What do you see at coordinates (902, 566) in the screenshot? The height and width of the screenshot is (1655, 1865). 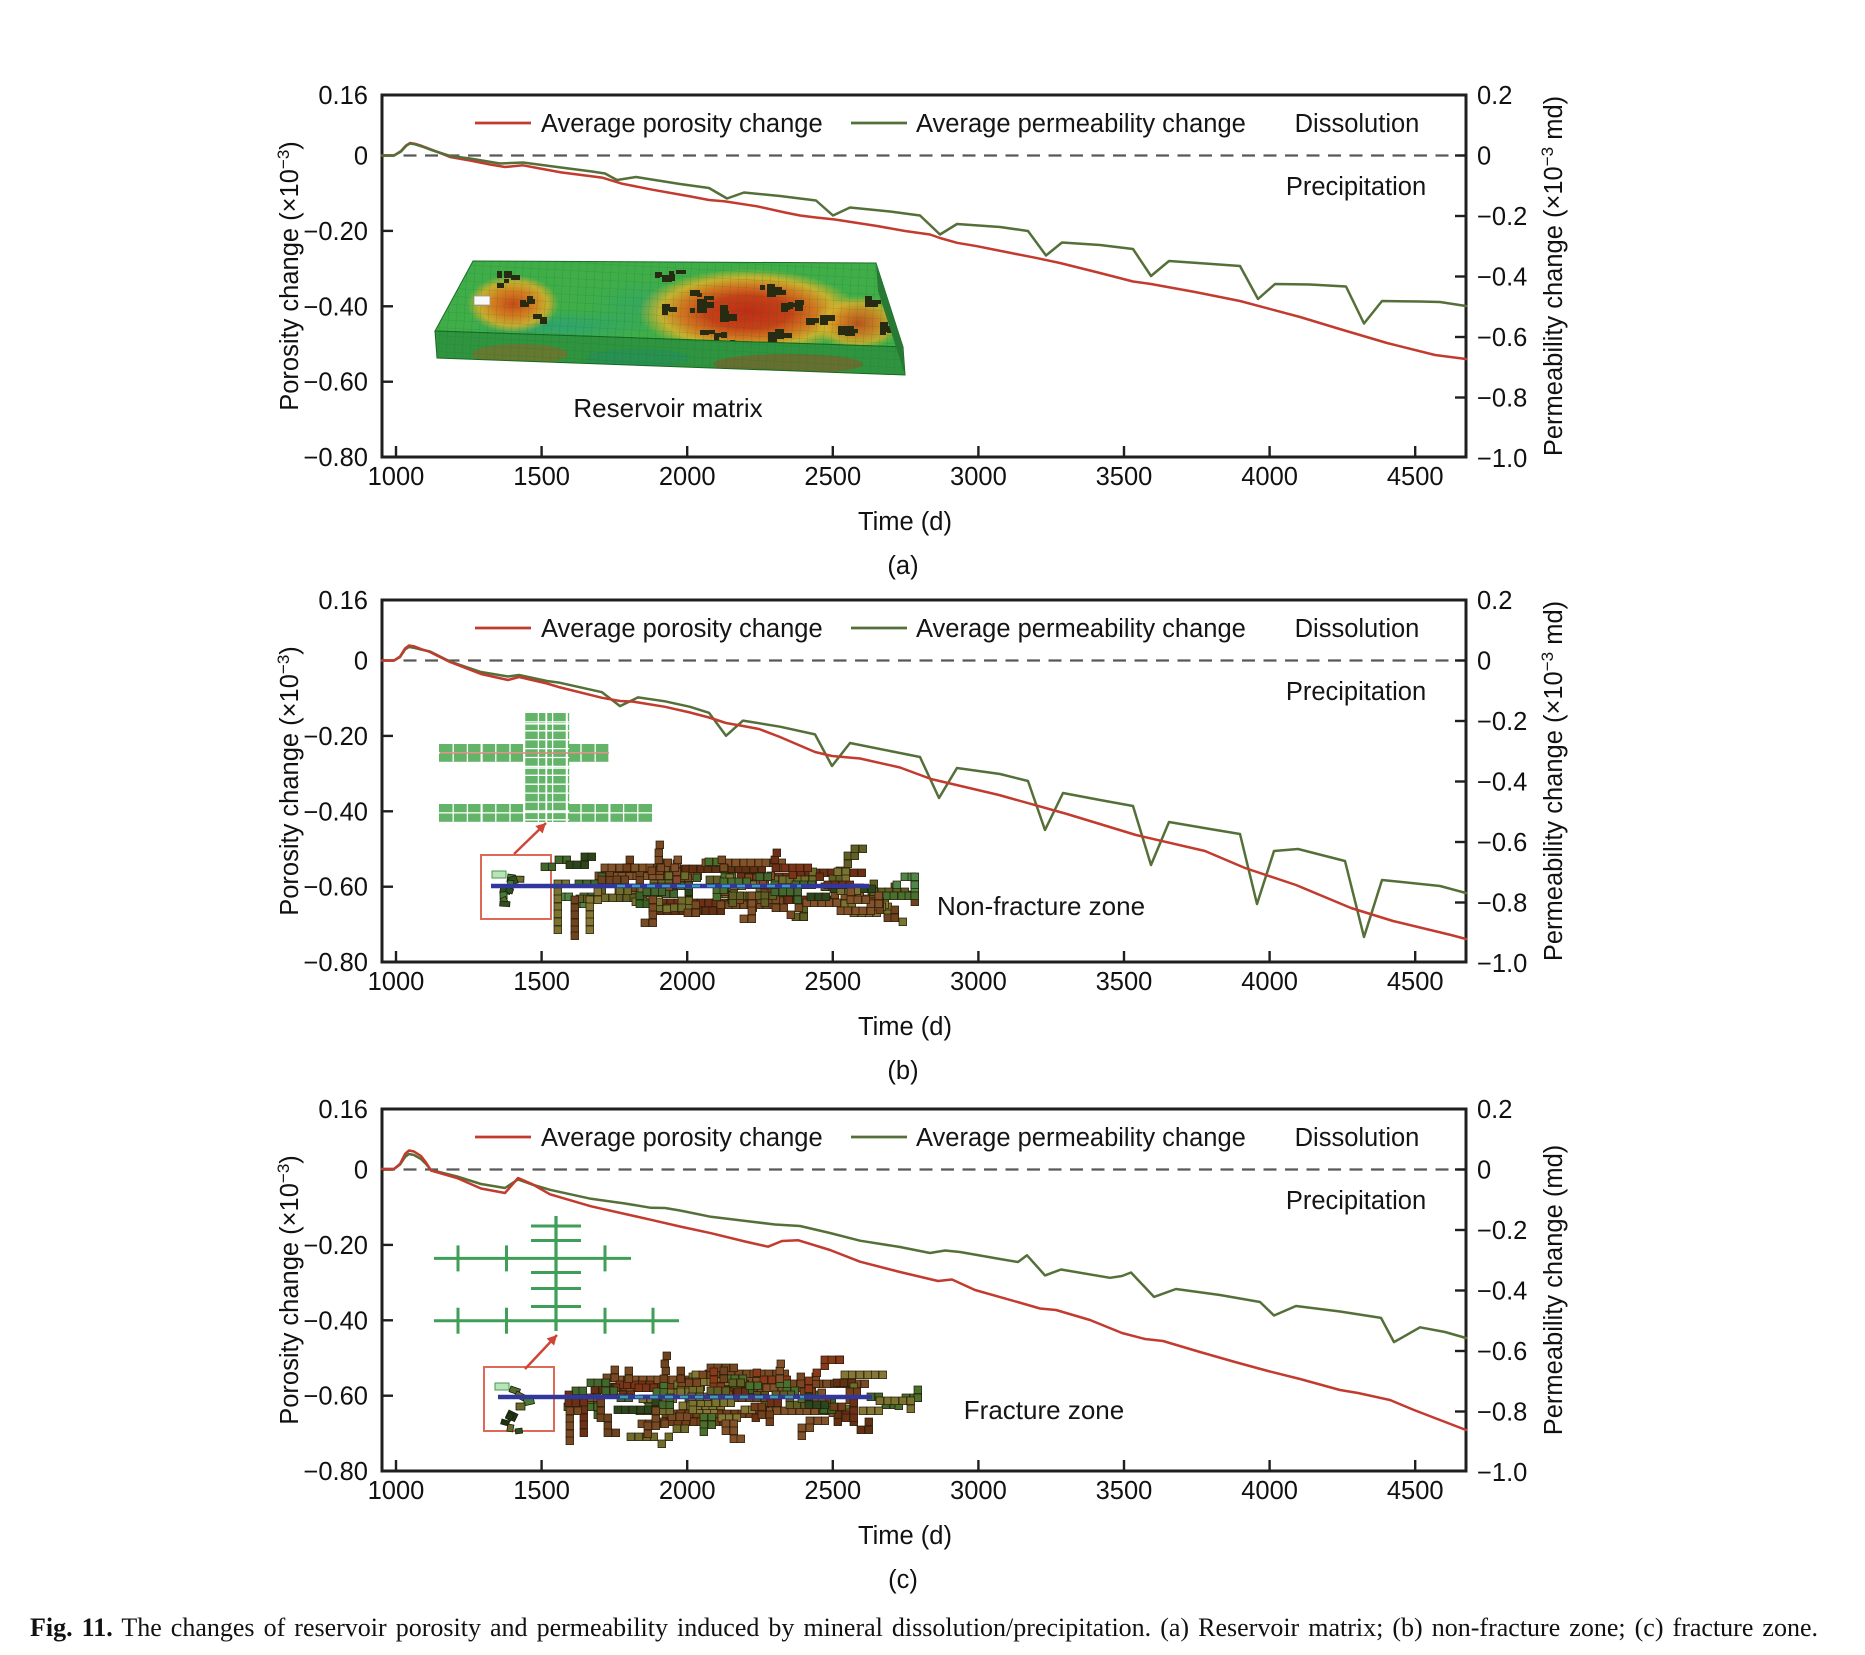 I see `svg-text: (a)` at bounding box center [902, 566].